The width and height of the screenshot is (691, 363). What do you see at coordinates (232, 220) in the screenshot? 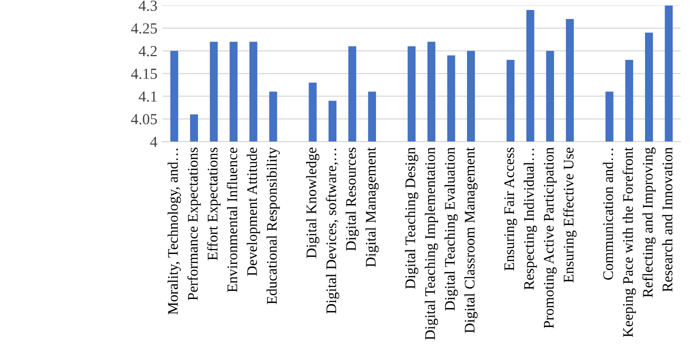
I see `x-tick-label: Environmental Influence` at bounding box center [232, 220].